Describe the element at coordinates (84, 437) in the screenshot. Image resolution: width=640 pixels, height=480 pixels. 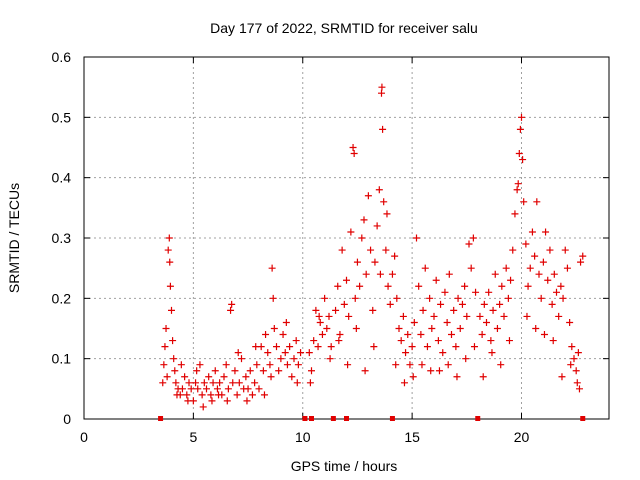
I see `x-tick-label: 0` at that location.